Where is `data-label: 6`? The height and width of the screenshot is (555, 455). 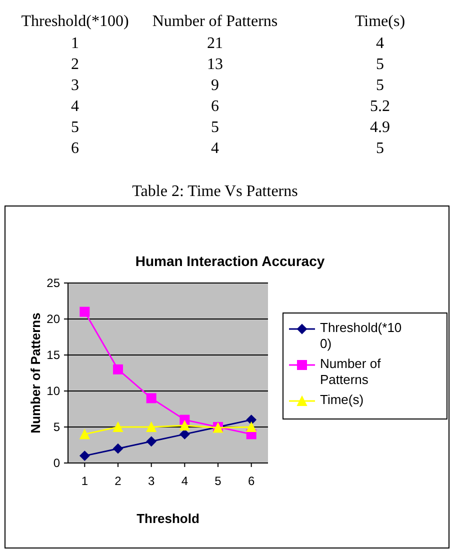 data-label: 6 is located at coordinates (215, 106).